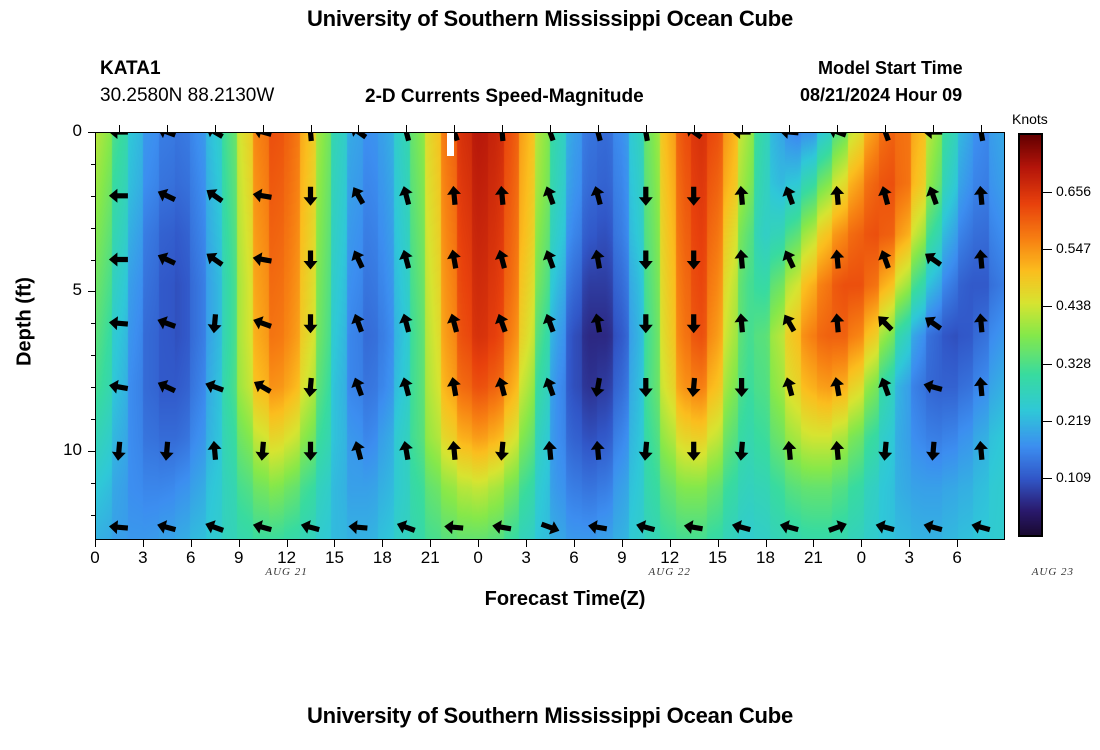 The width and height of the screenshot is (1100, 750). What do you see at coordinates (24, 321) in the screenshot?
I see `y-axis-title: Depth (ft)` at bounding box center [24, 321].